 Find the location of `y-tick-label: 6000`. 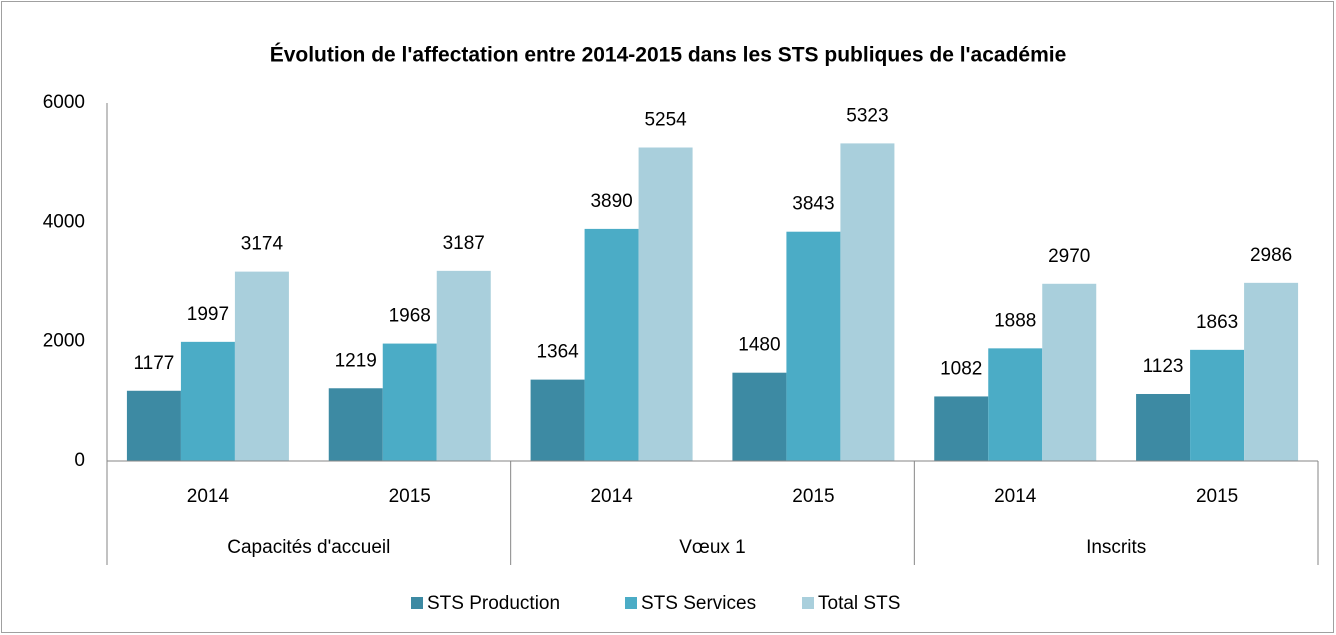

y-tick-label: 6000 is located at coordinates (64, 102).